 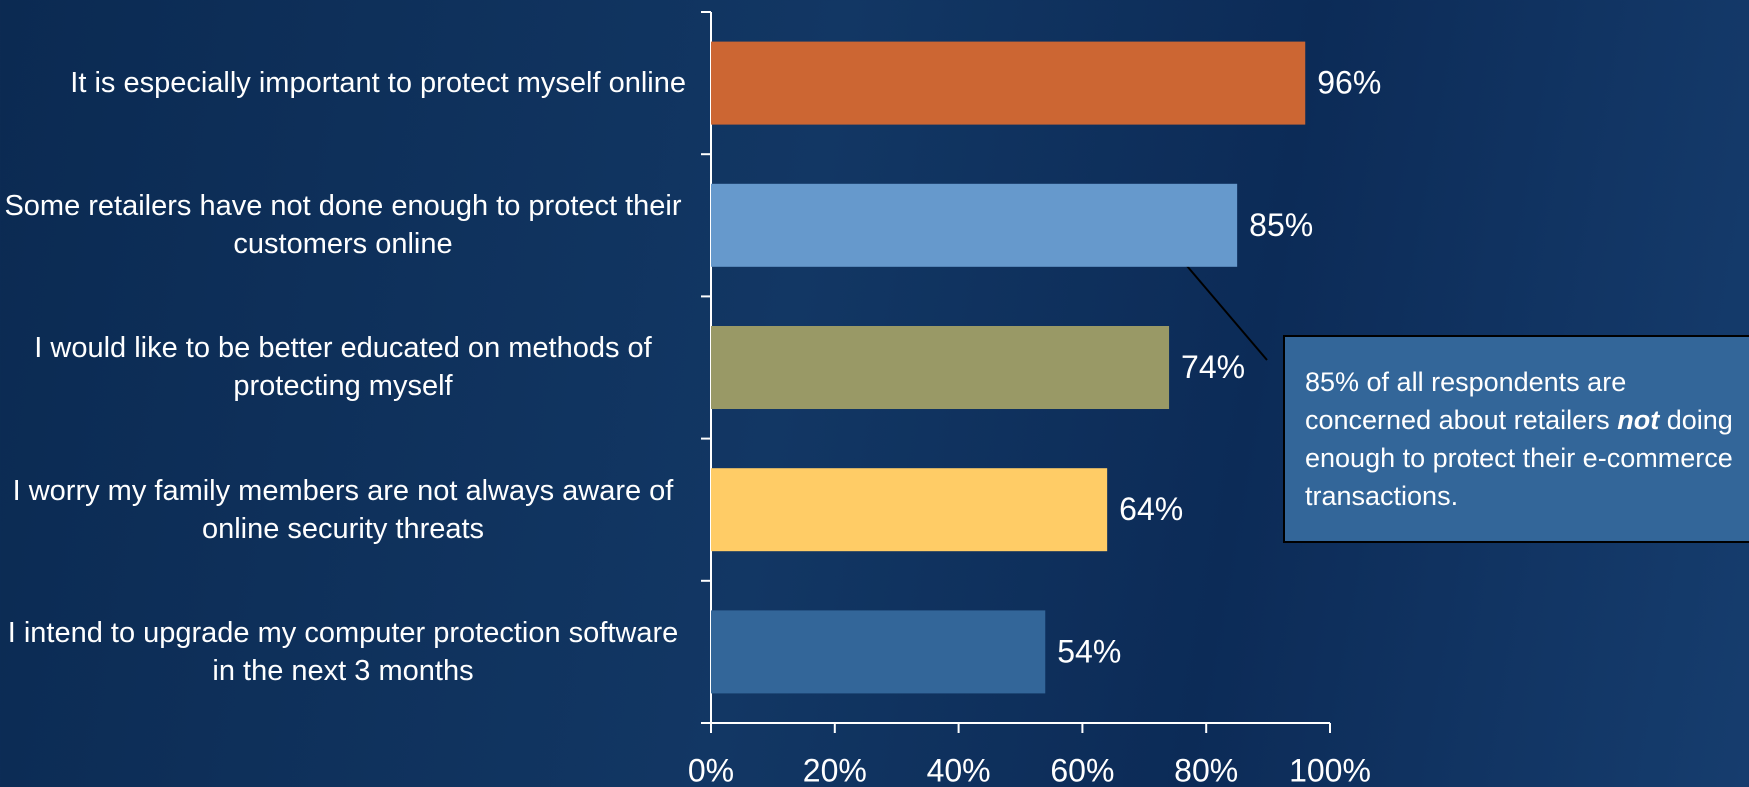 I want to click on annotation-emphasis: not, so click(x=1638, y=420).